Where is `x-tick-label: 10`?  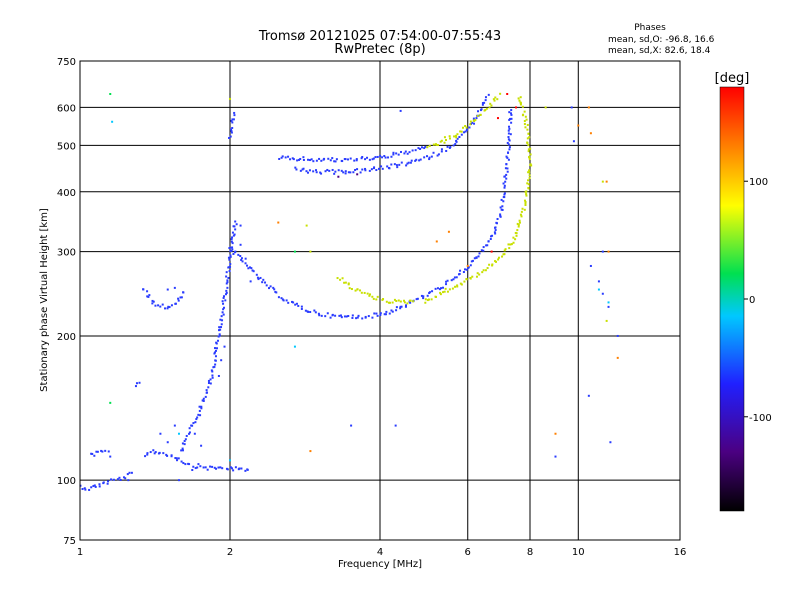
x-tick-label: 10 is located at coordinates (578, 552).